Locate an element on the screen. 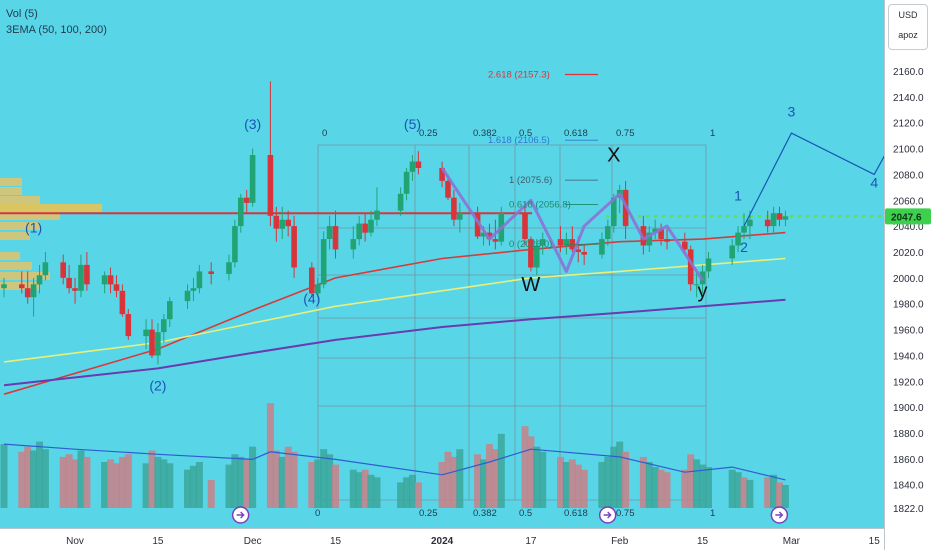  price-tick-label: 1860.0 is located at coordinates (908, 460).